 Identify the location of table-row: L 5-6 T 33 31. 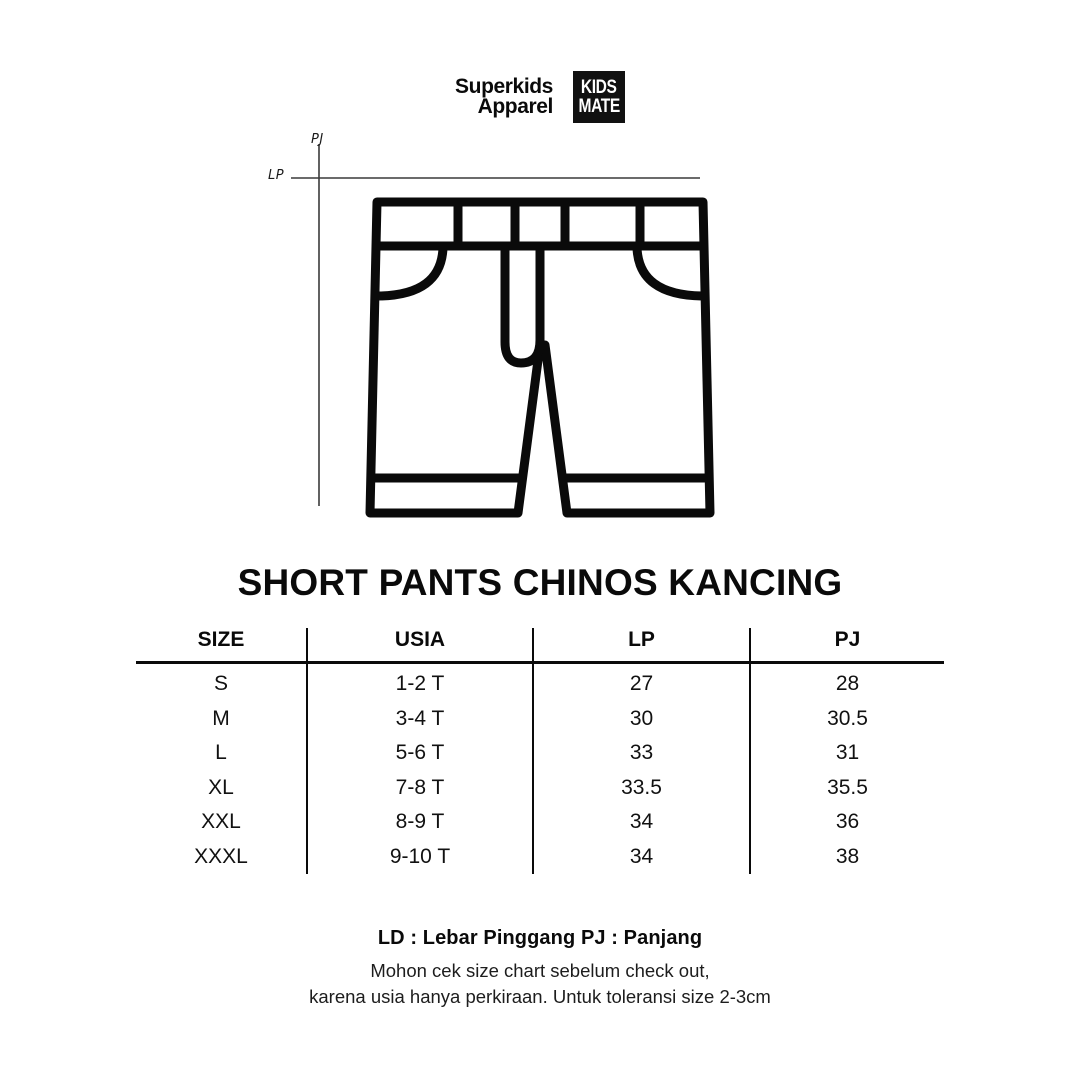
(540, 753).